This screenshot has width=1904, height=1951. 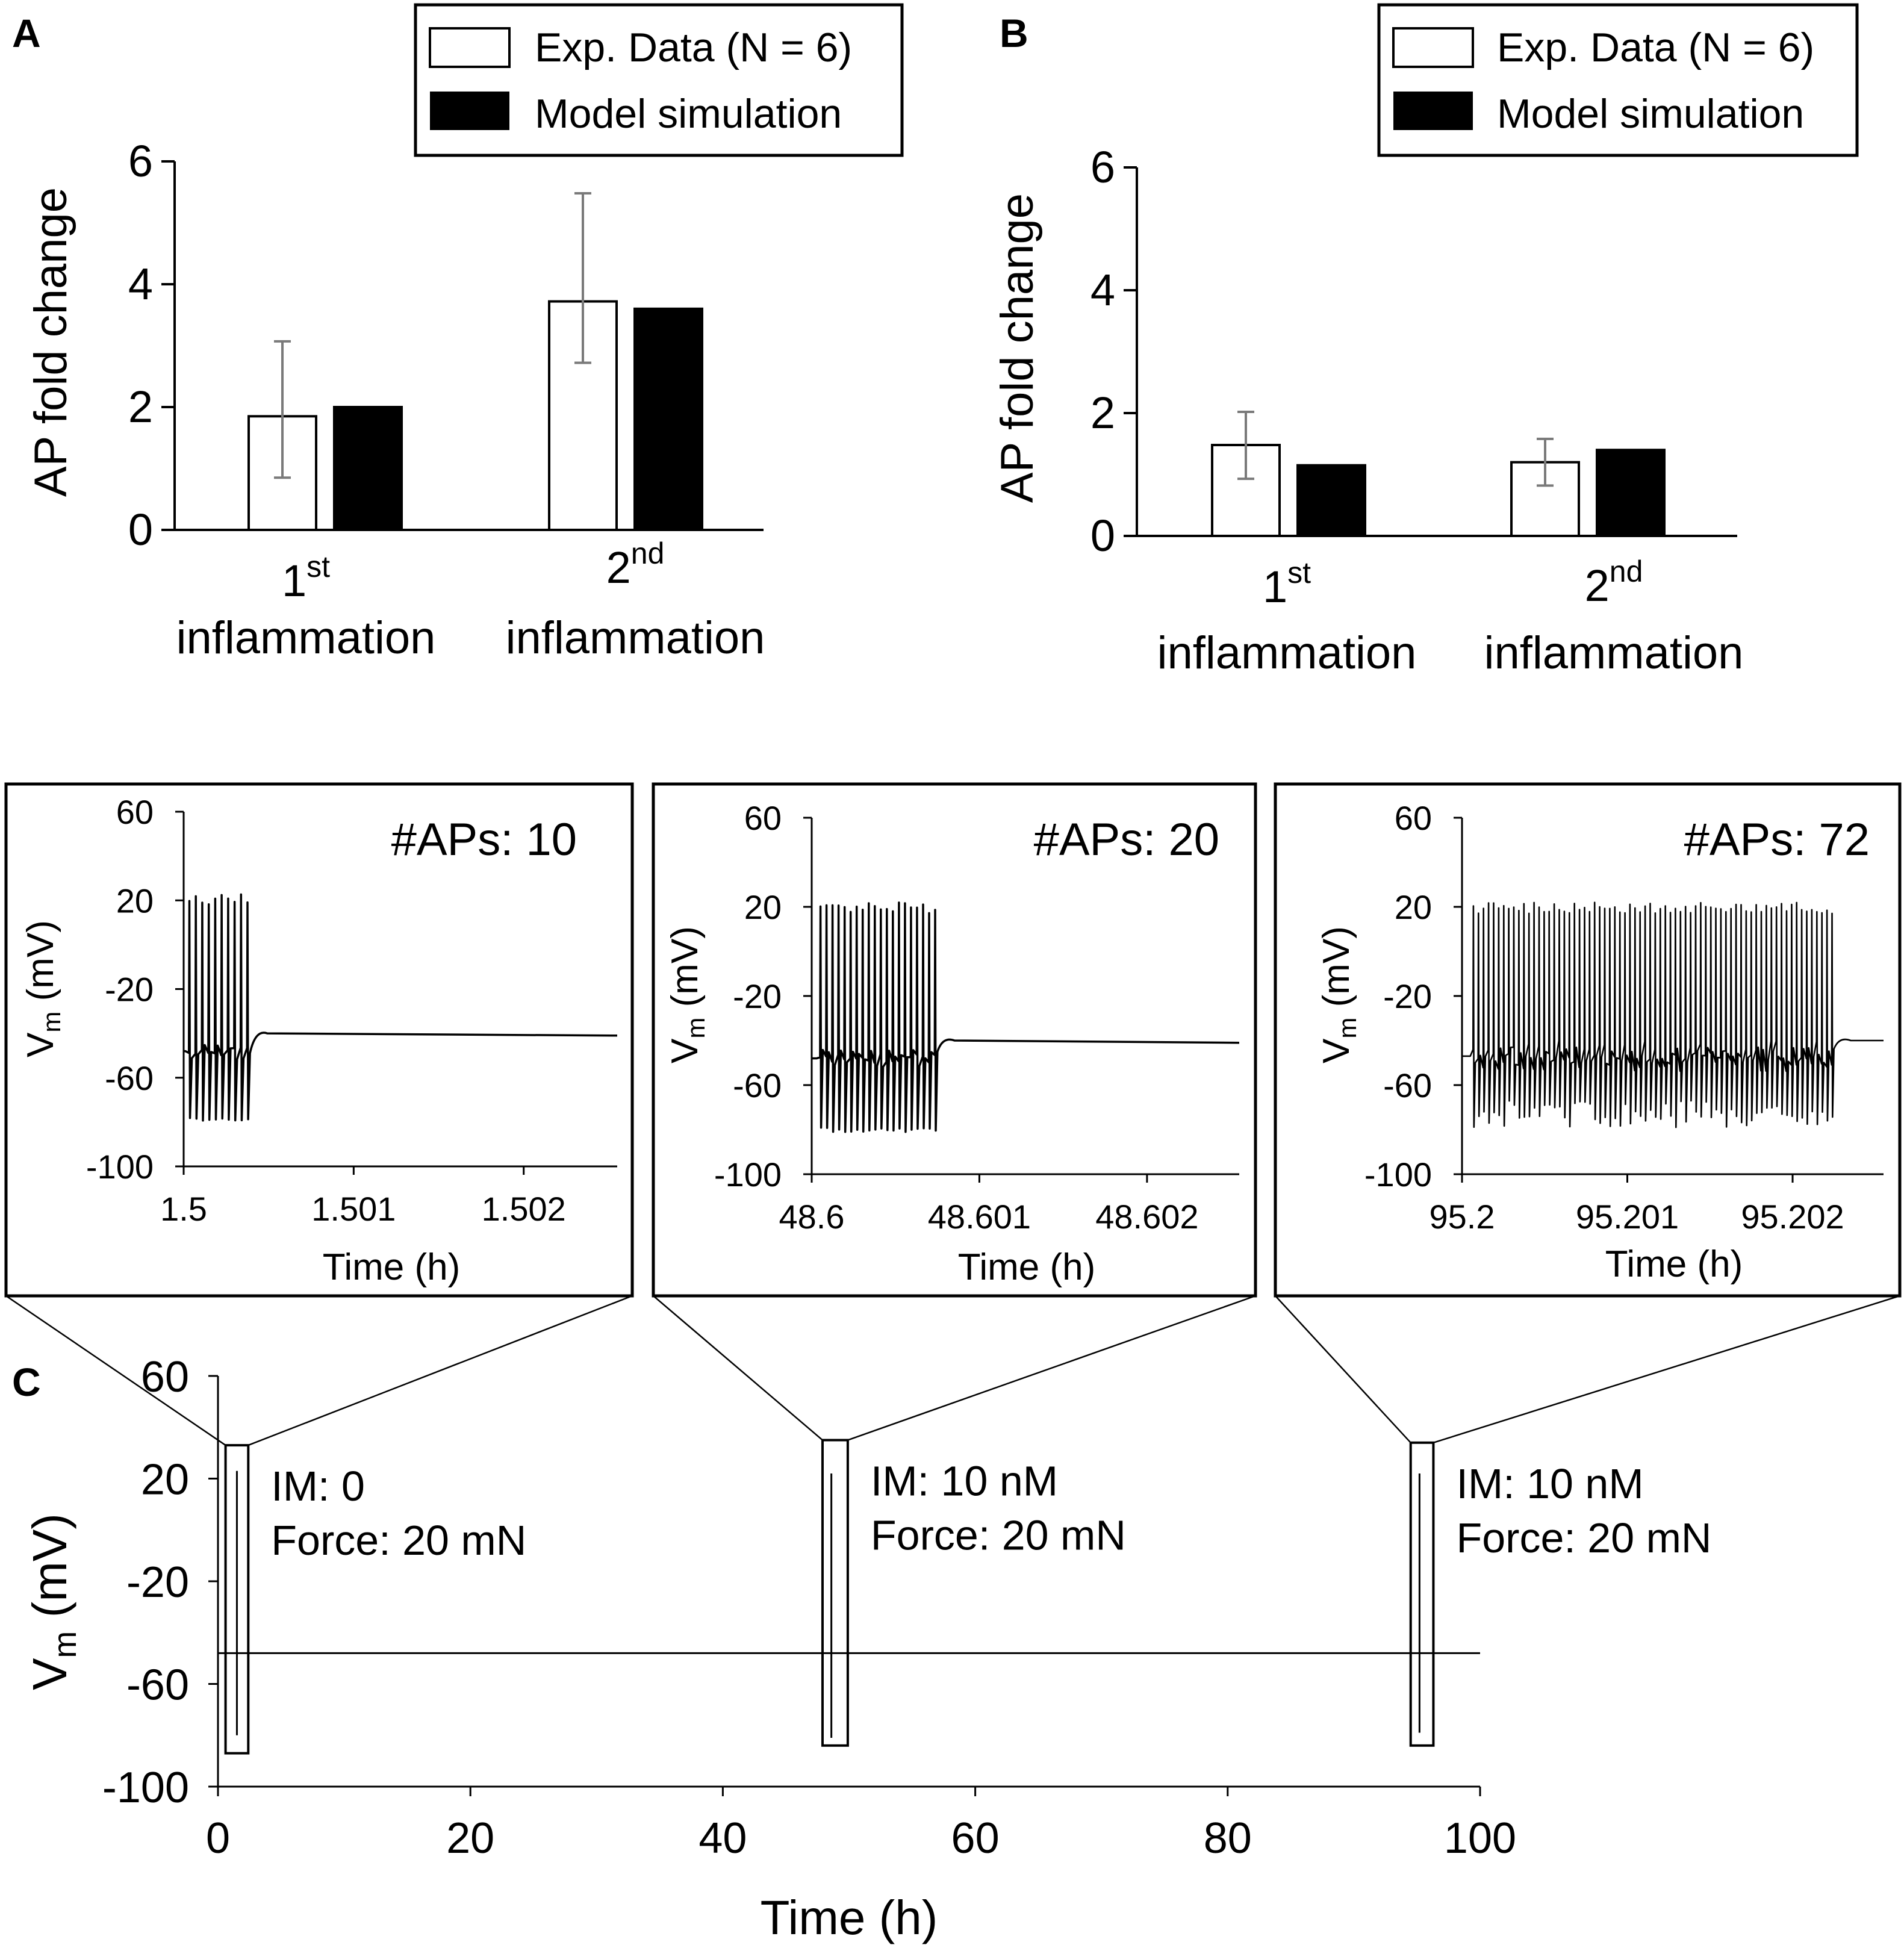 What do you see at coordinates (1014, 33) in the screenshot?
I see `panel-b-letter: B` at bounding box center [1014, 33].